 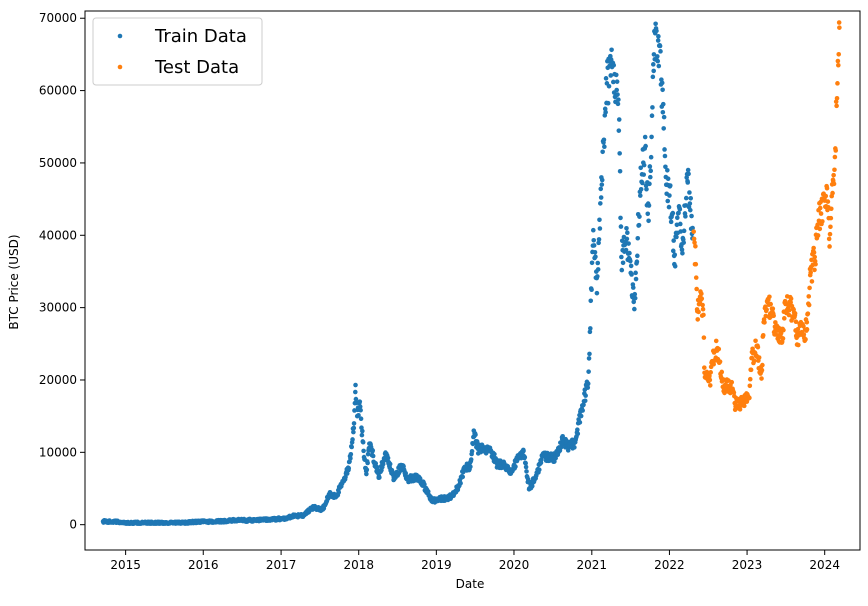 What do you see at coordinates (125, 565) in the screenshot?
I see `x-tick-label: 2015` at bounding box center [125, 565].